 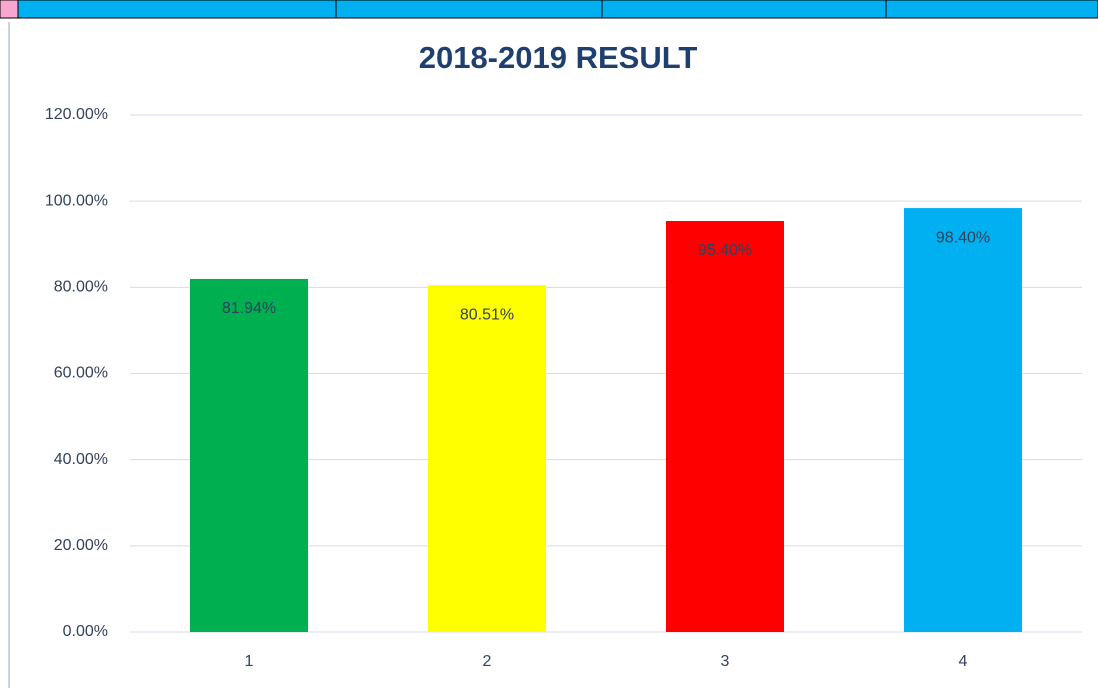 I want to click on data-label: 98.40%, so click(x=963, y=237).